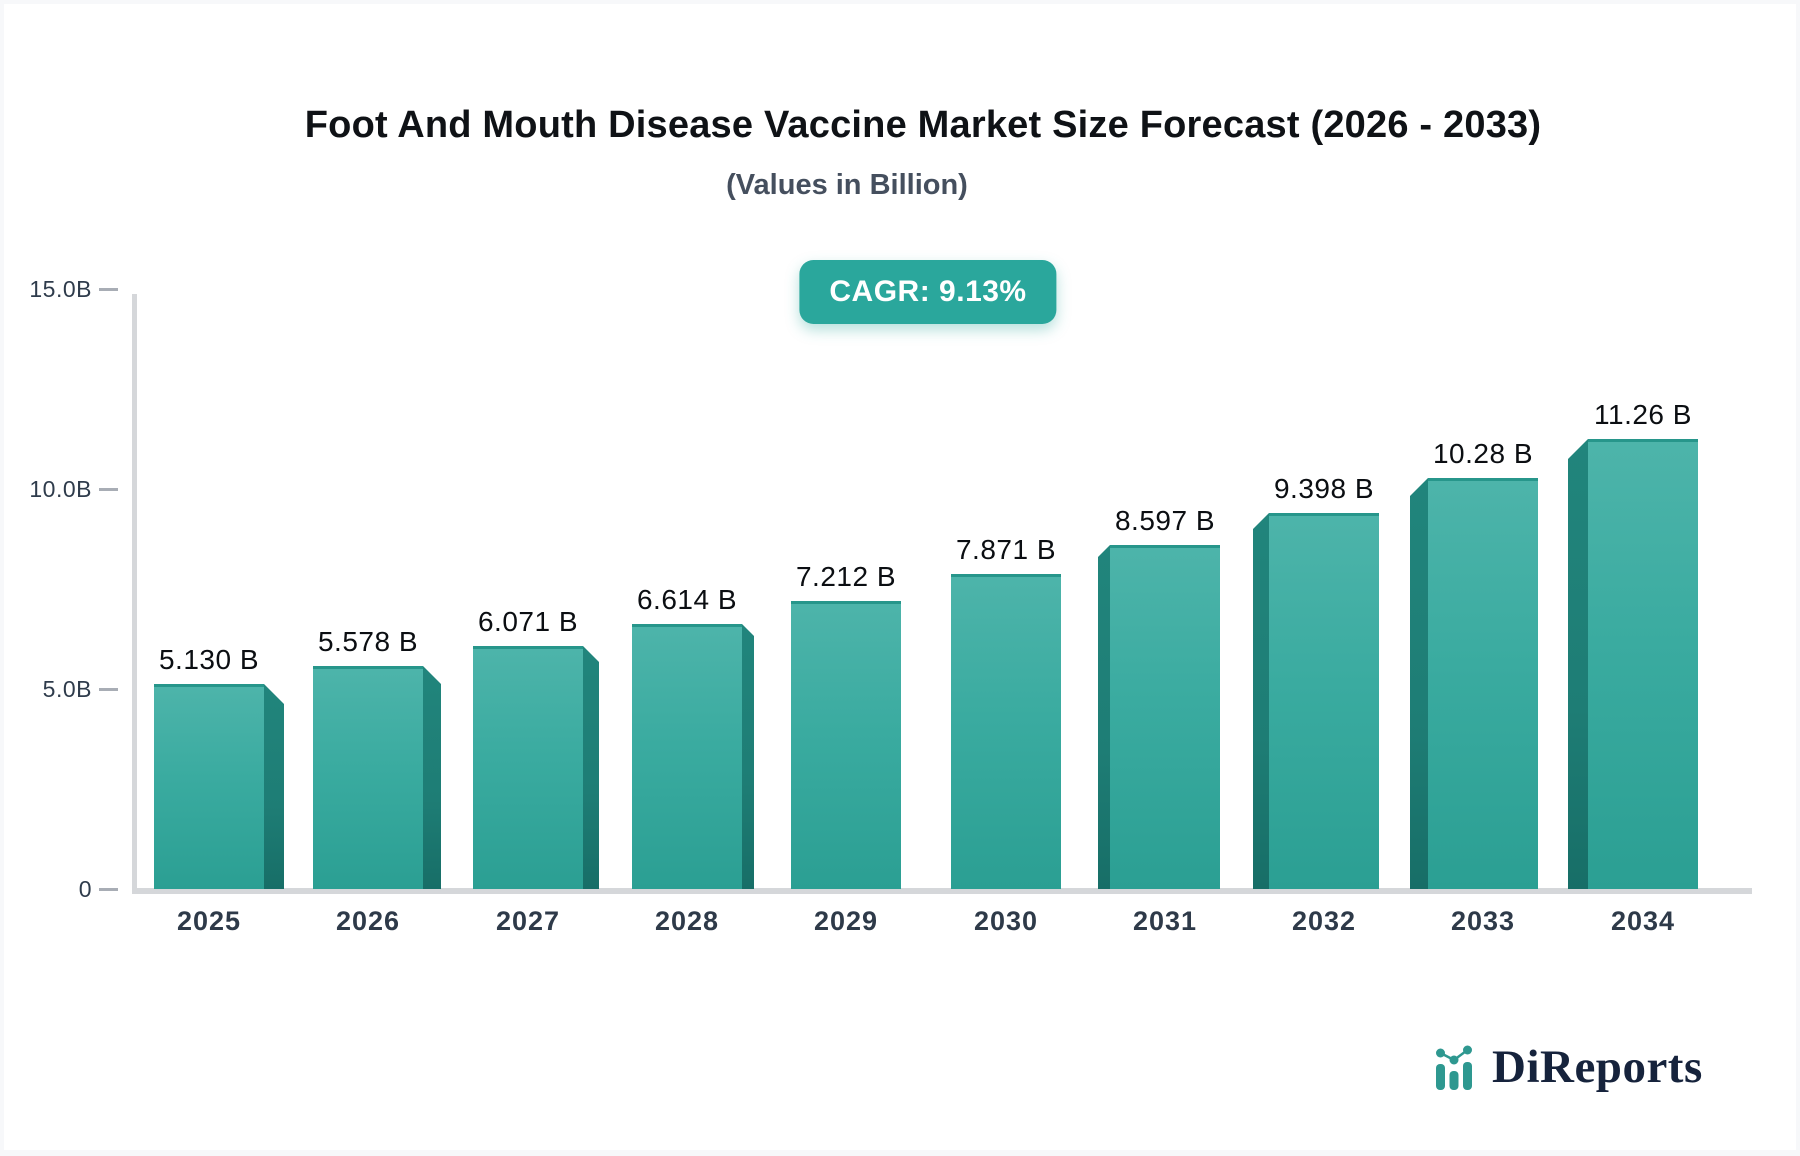 The image size is (1800, 1156). What do you see at coordinates (1006, 549) in the screenshot?
I see `bar-value-label-2030: 7.871 B` at bounding box center [1006, 549].